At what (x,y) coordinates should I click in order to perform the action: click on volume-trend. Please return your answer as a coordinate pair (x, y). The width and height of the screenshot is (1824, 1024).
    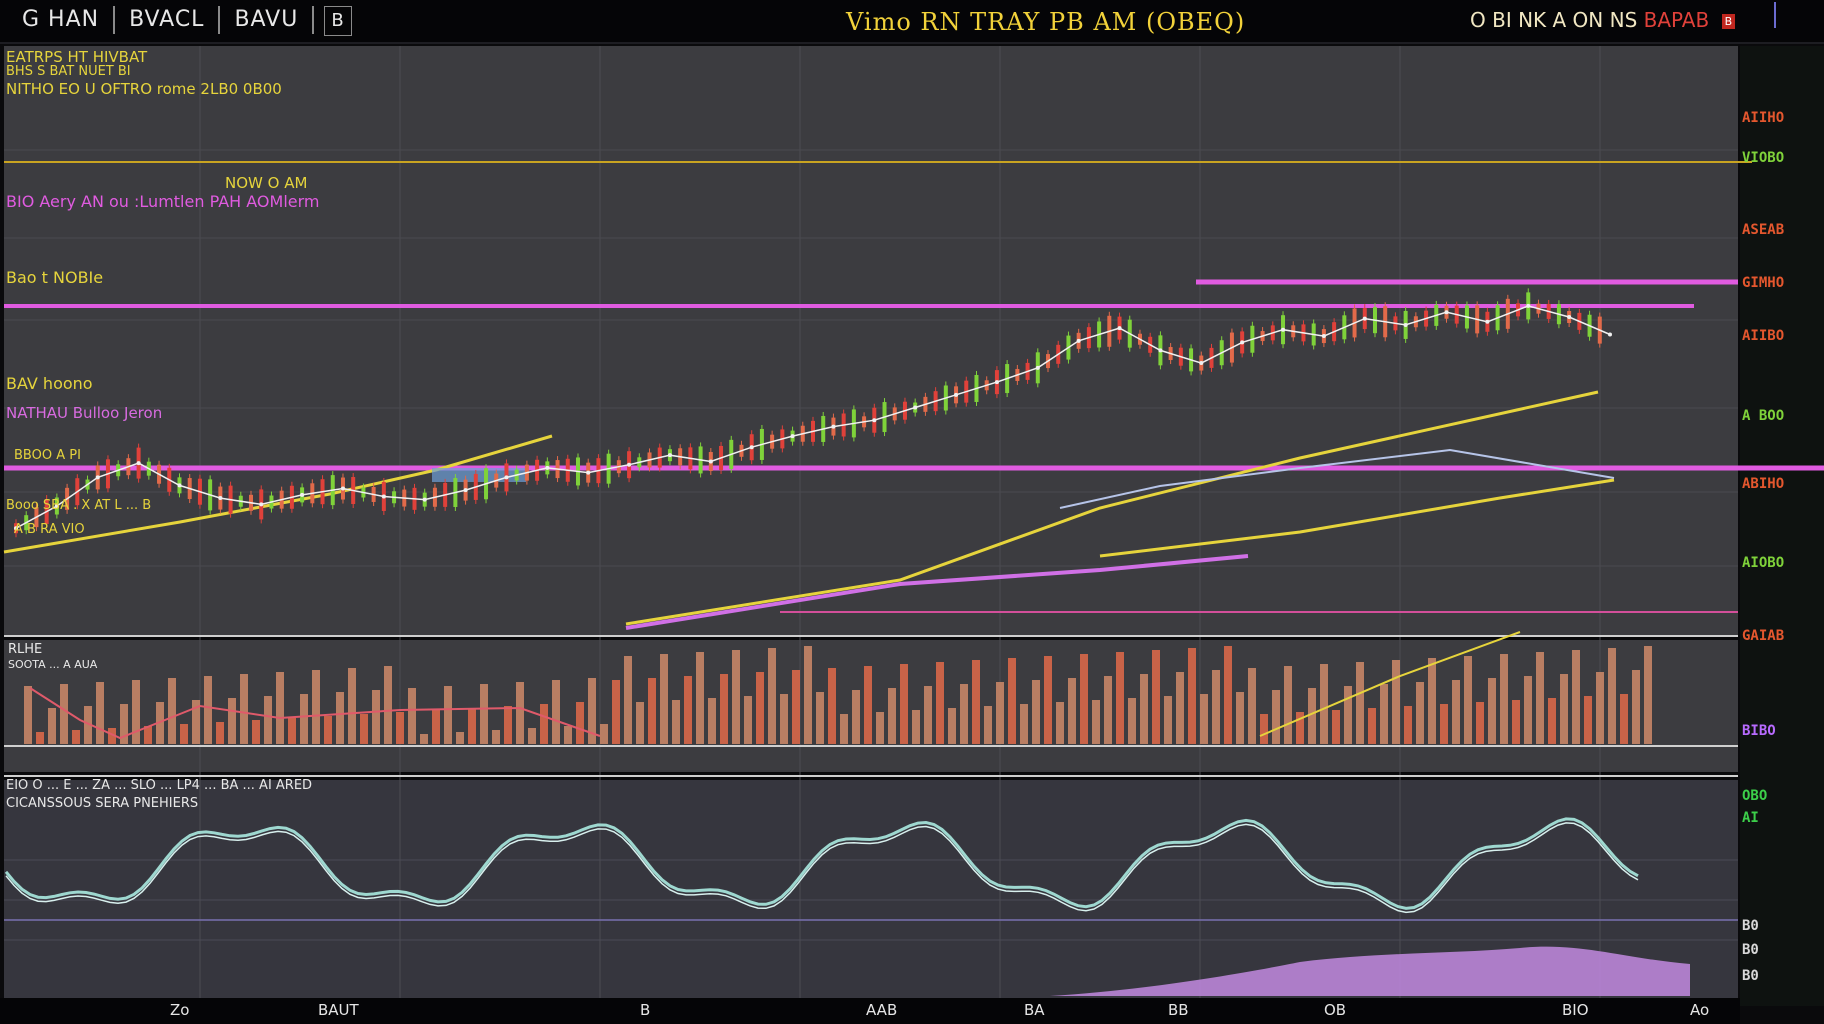
    Looking at the image, I should click on (1390, 684).